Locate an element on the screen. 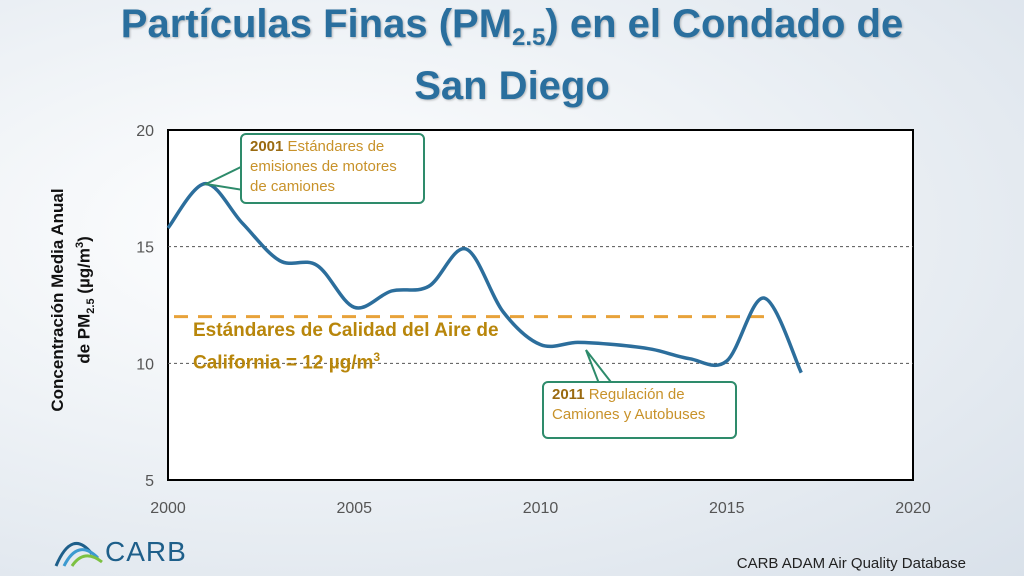 This screenshot has height=576, width=1024. y-tick-label: 15 is located at coordinates (145, 248).